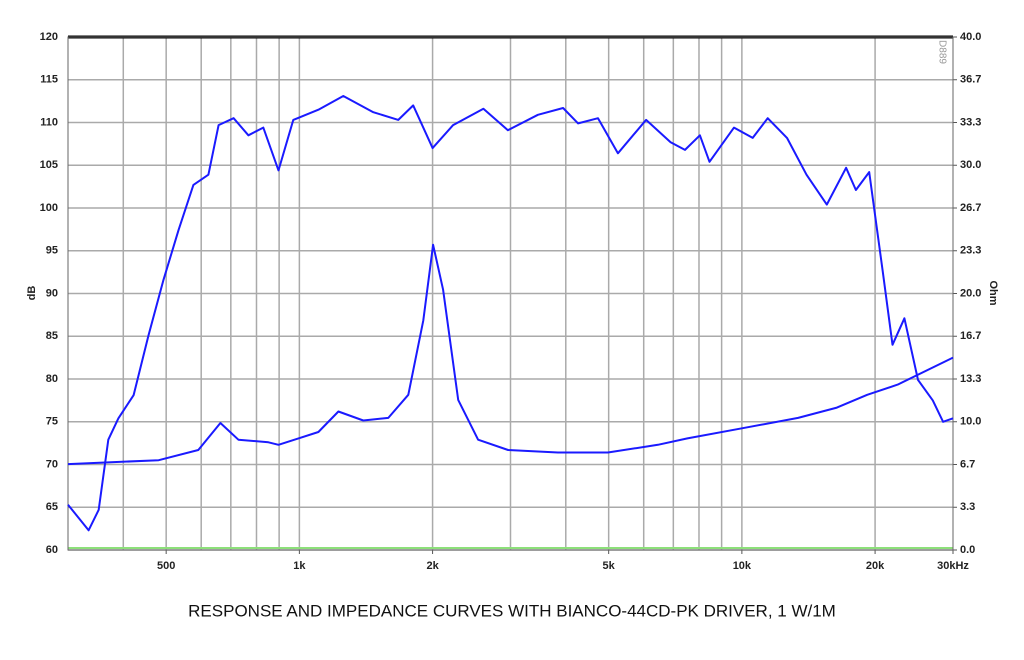  Describe the element at coordinates (49, 80) in the screenshot. I see `y-tick-label: 115` at that location.